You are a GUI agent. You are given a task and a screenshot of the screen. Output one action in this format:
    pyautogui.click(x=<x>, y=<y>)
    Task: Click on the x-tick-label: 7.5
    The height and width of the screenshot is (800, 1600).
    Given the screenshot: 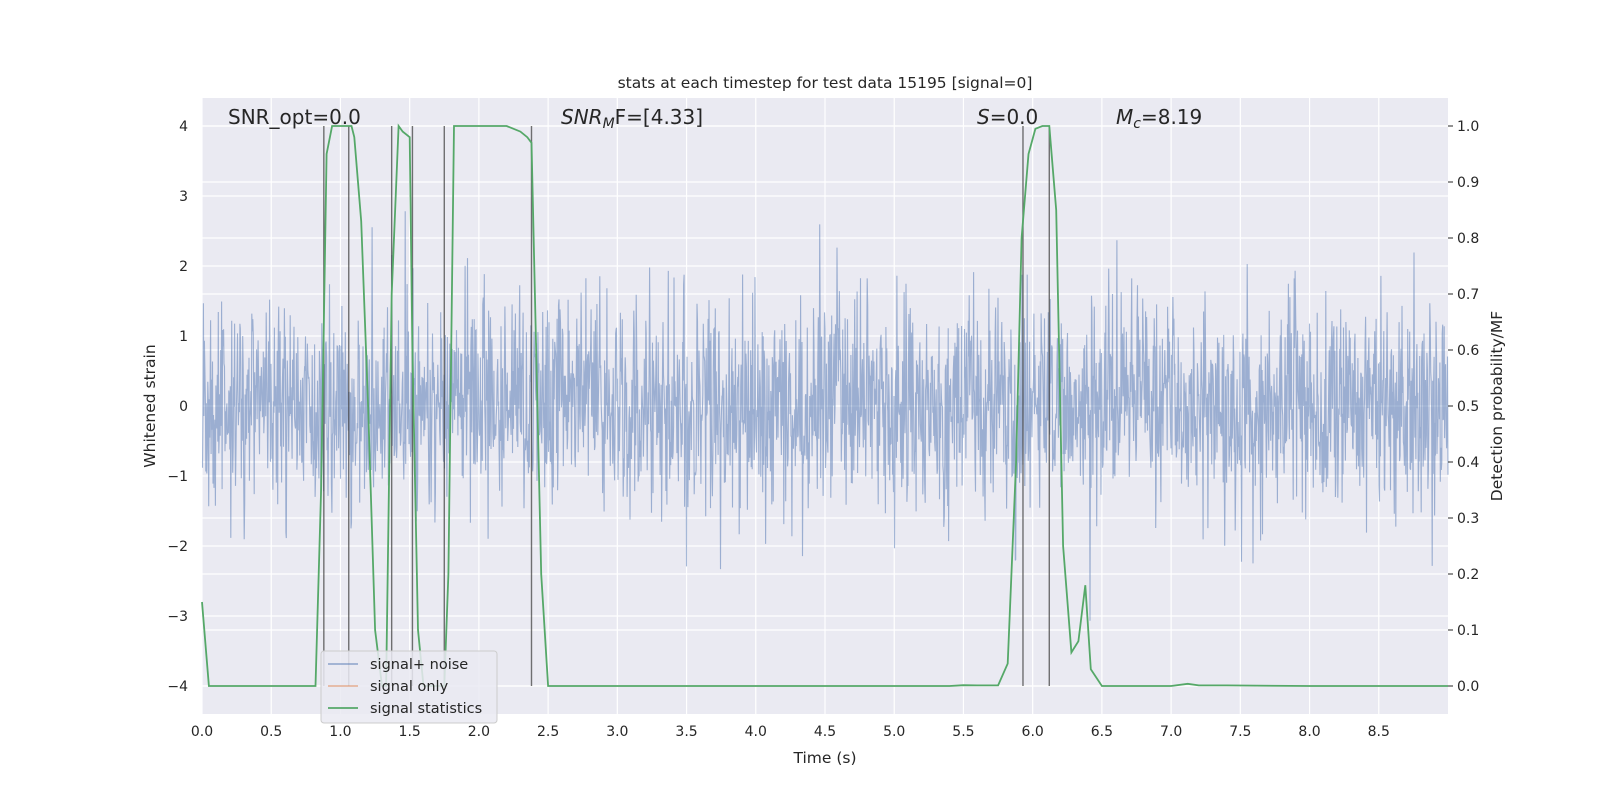 What is the action you would take?
    pyautogui.click(x=1240, y=732)
    